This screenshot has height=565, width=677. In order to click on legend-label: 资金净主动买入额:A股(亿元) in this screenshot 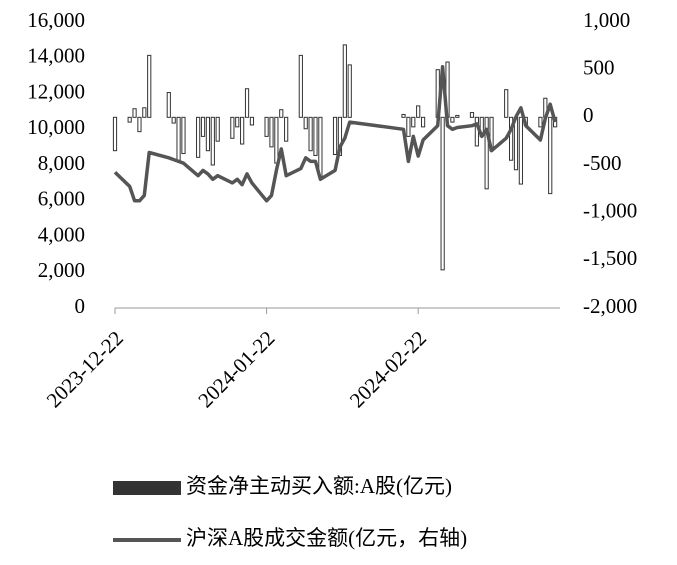, I will do `click(319, 486)`.